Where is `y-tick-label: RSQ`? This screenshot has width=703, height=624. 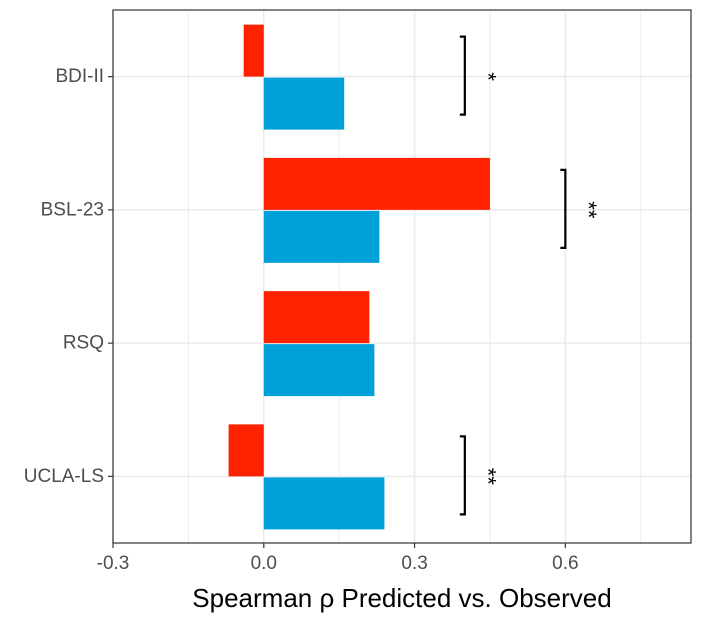 y-tick-label: RSQ is located at coordinates (83, 343).